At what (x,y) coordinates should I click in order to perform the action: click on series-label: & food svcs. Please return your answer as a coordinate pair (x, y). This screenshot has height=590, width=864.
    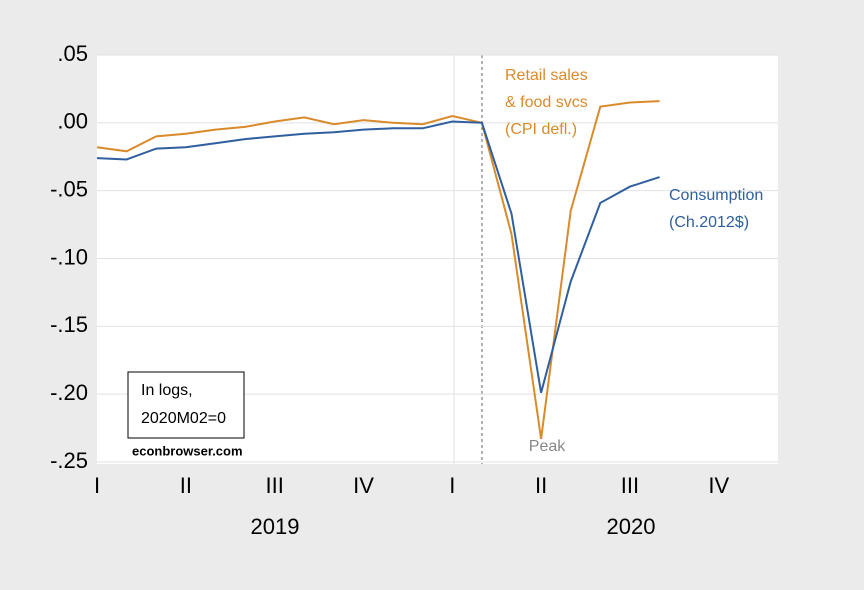
    Looking at the image, I should click on (546, 102).